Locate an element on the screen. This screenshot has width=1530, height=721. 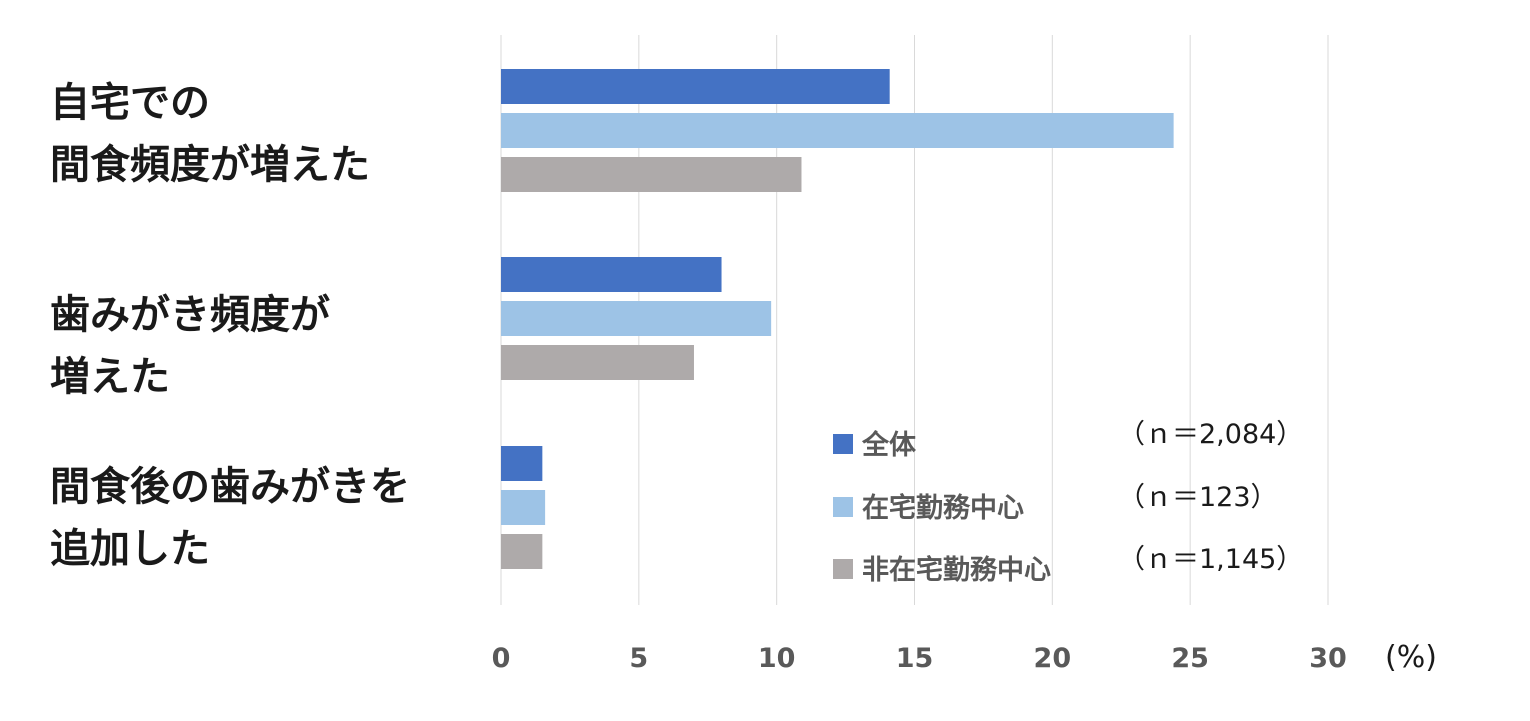
x-tick-label: 25 is located at coordinates (1190, 658).